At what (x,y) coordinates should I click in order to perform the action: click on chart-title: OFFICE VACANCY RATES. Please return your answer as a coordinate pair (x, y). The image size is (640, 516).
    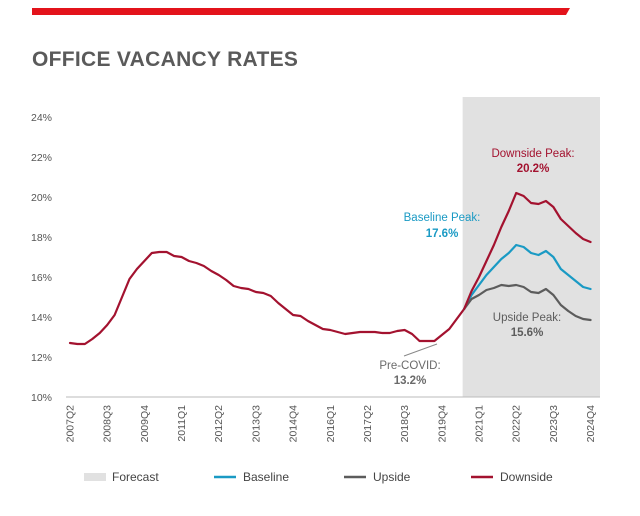
    Looking at the image, I should click on (165, 59).